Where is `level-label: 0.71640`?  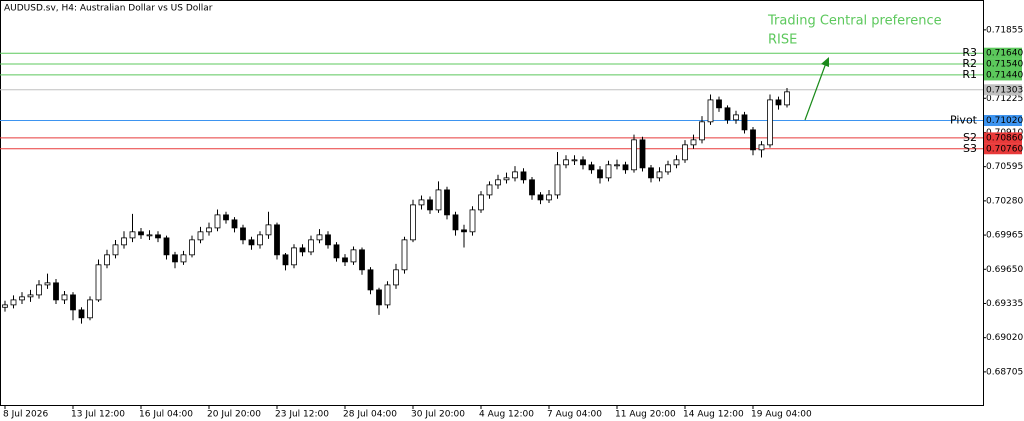 level-label: 0.71640 is located at coordinates (1004, 54).